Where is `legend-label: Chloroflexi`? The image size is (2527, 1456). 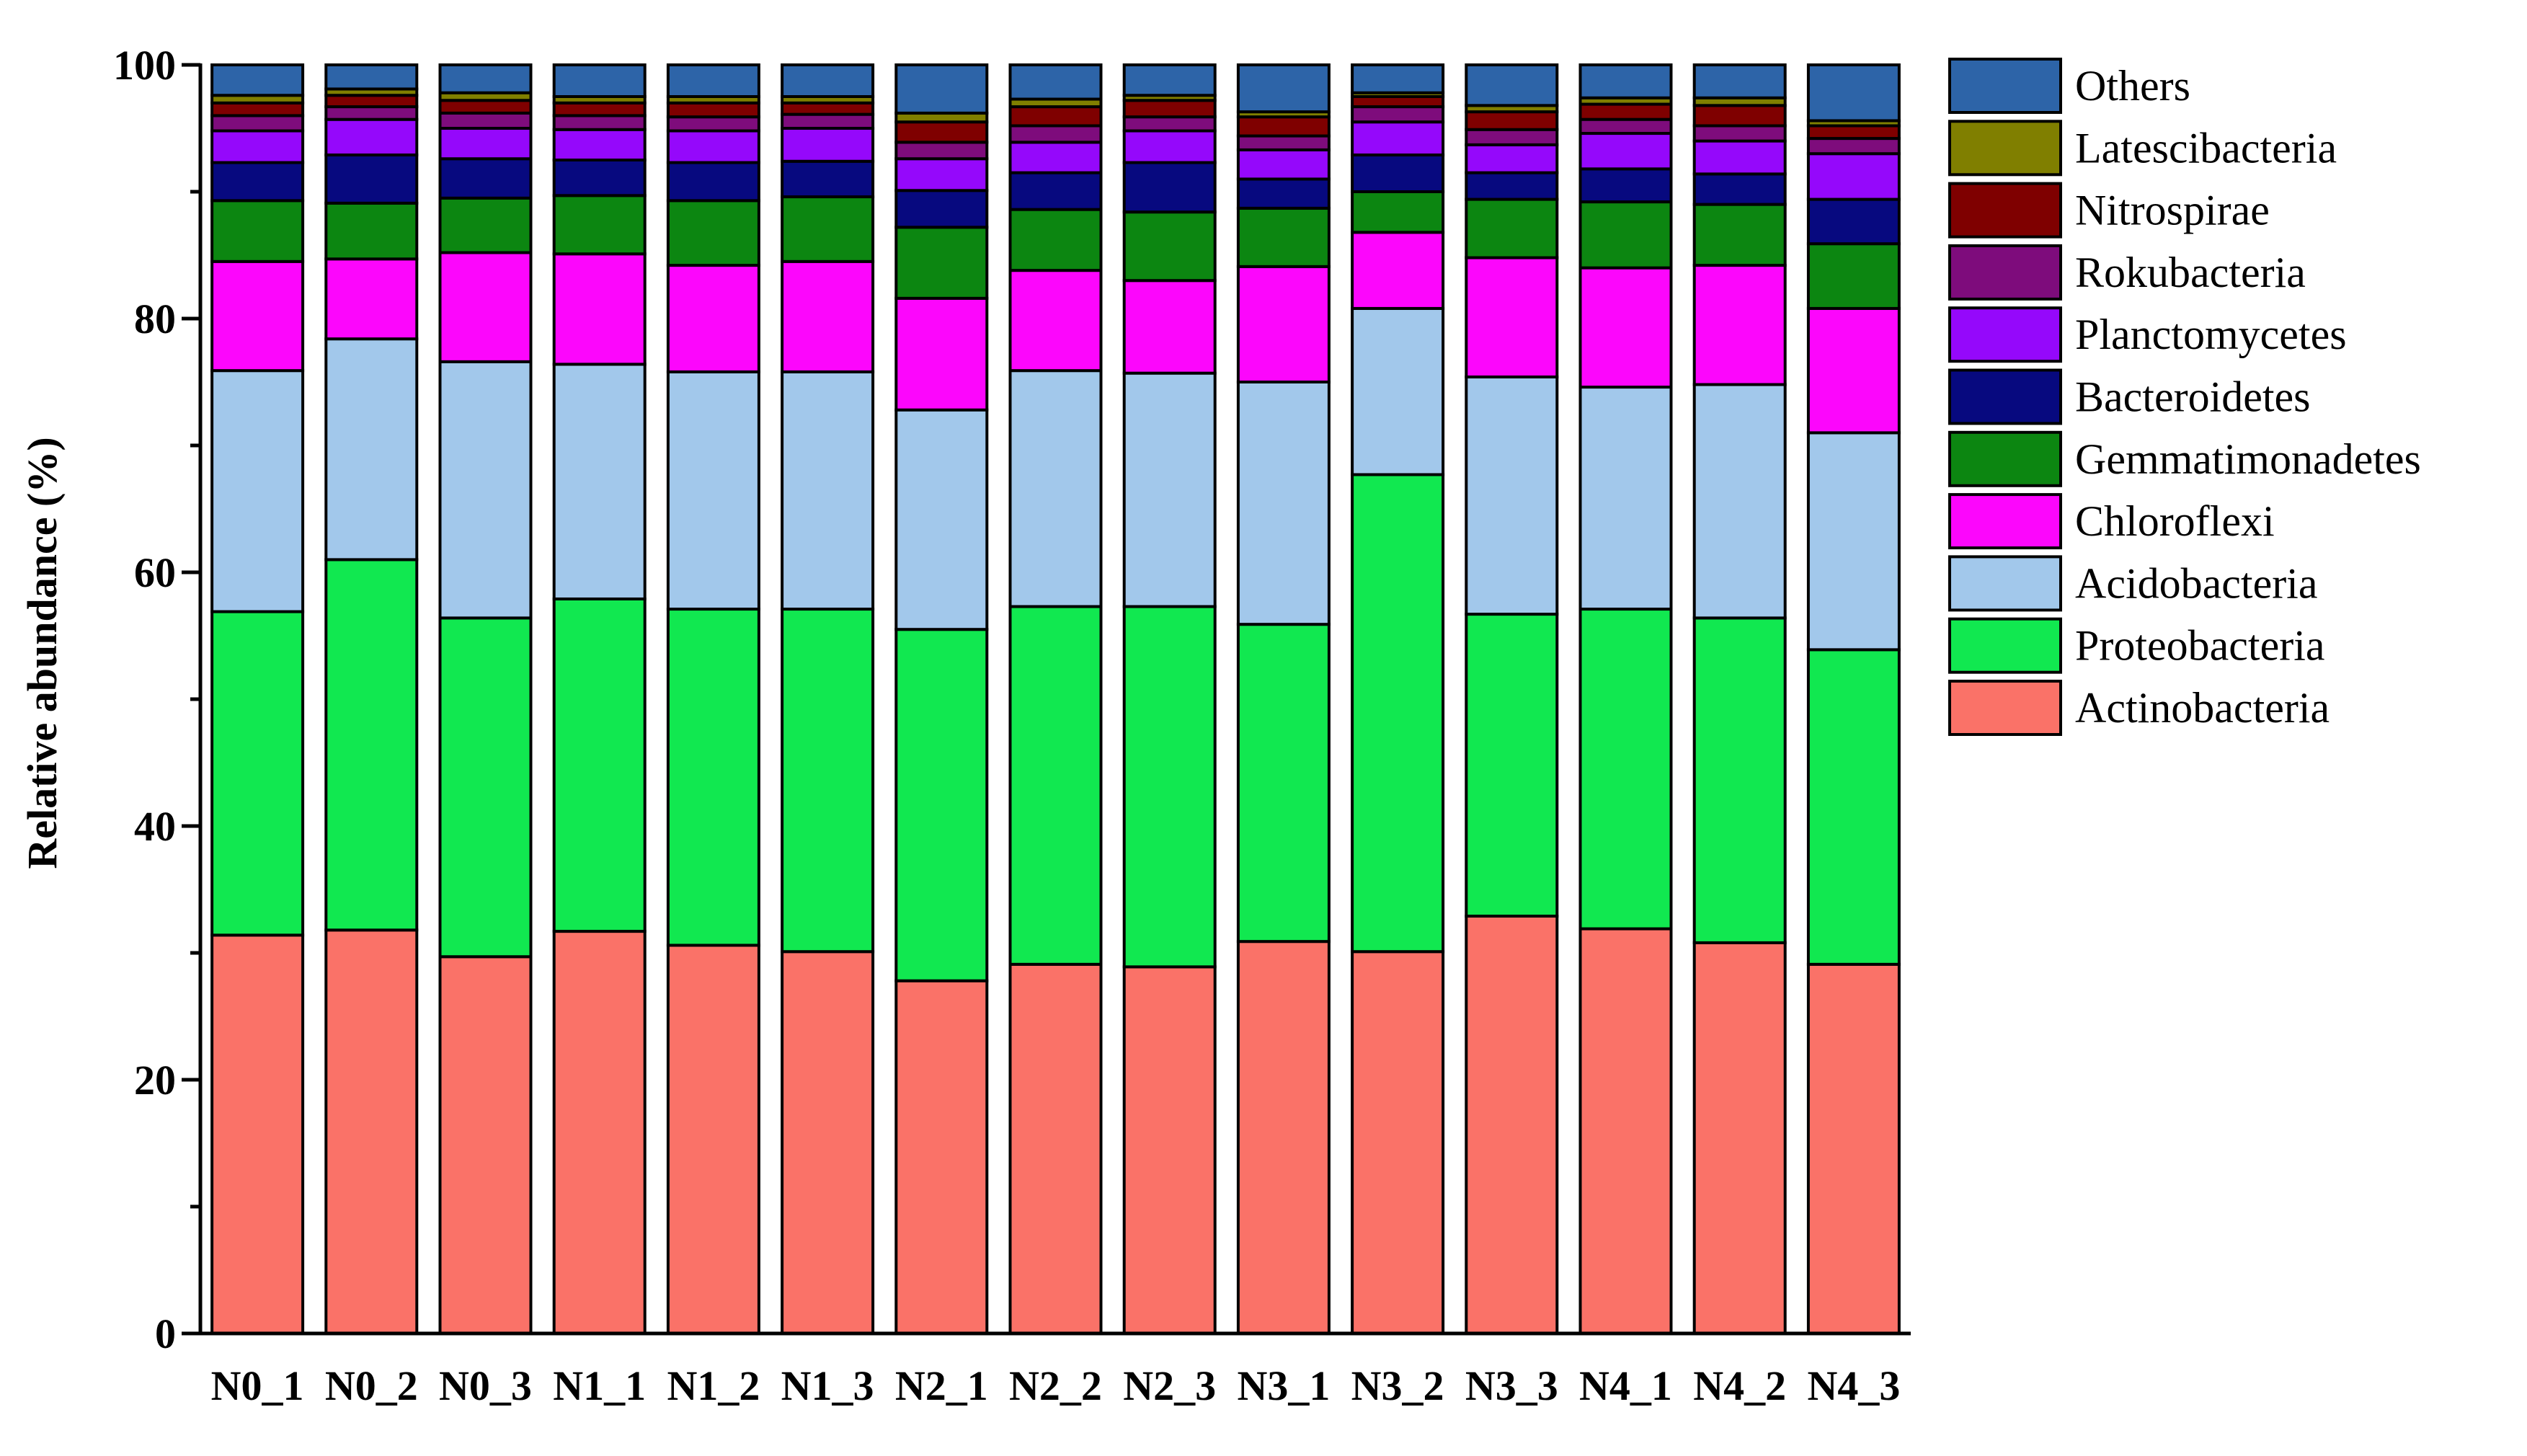 legend-label: Chloroflexi is located at coordinates (2175, 521).